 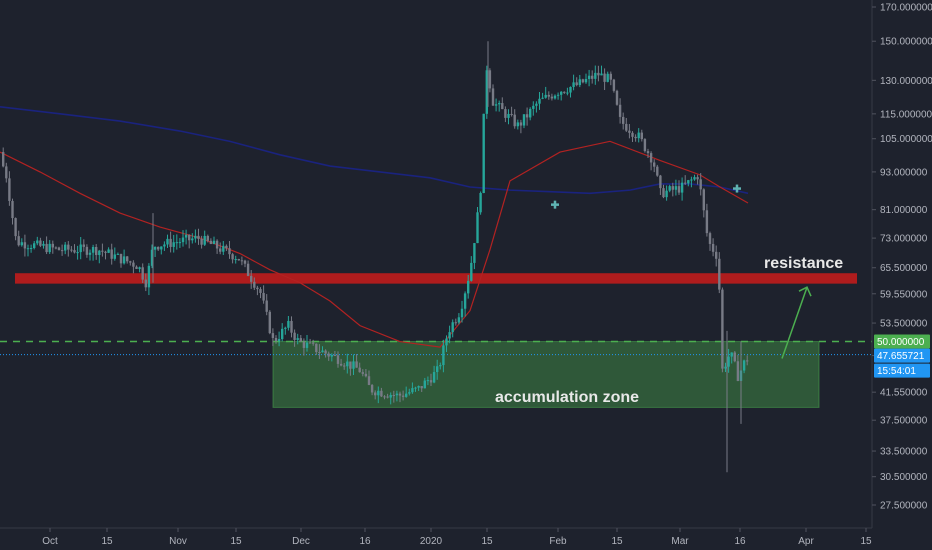 I want to click on y-tick-label: 170.000000, so click(x=906, y=8).